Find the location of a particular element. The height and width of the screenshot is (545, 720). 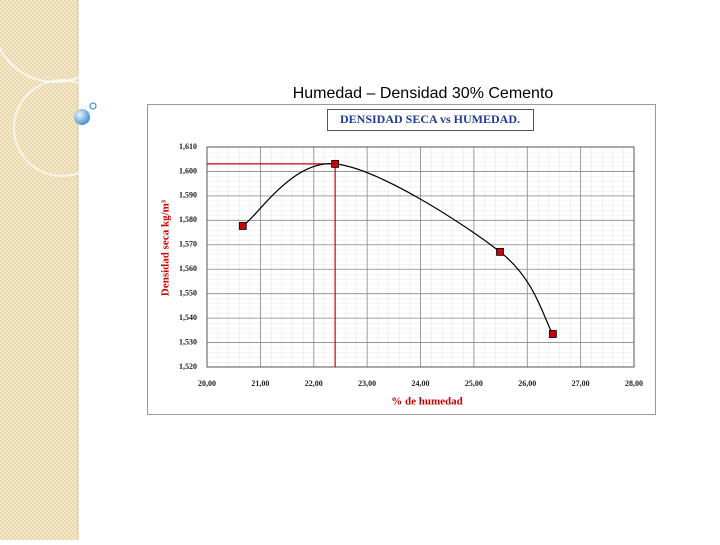

y-tick-label: 1,580 is located at coordinates (188, 219).